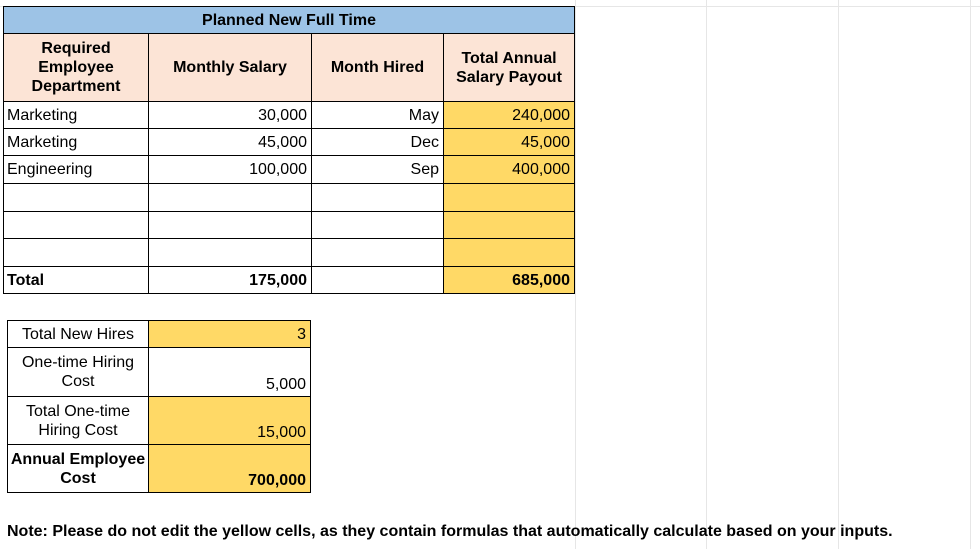  What do you see at coordinates (509, 280) in the screenshot?
I see `total-payout: 685,000` at bounding box center [509, 280].